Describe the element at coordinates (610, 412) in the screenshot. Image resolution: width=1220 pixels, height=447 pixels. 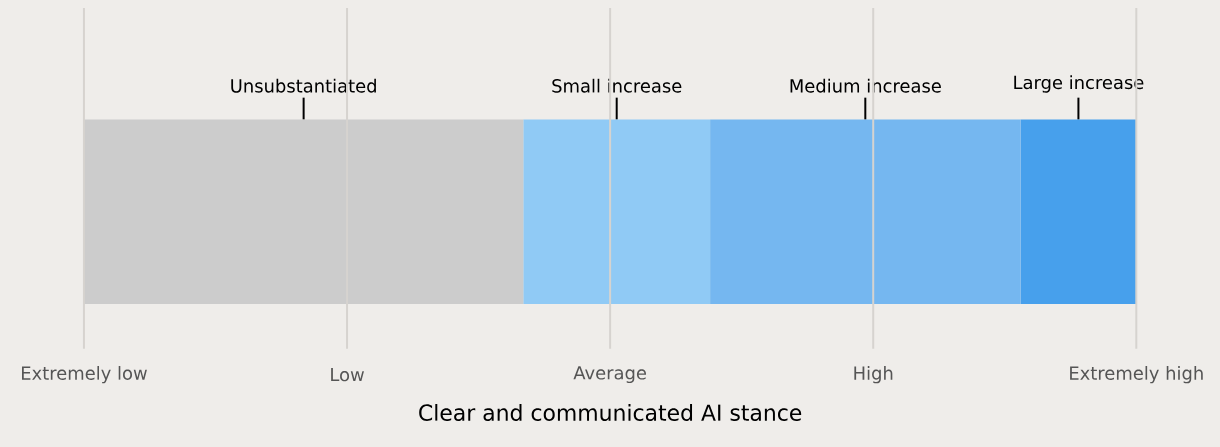
I see `x-axis-title: Clear and communicated AI stance` at that location.